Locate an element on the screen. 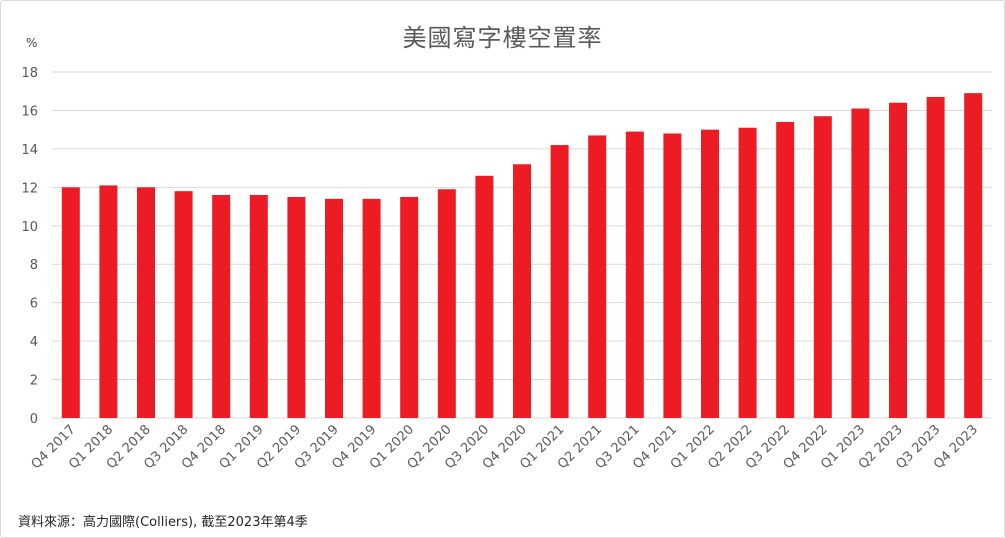 This screenshot has height=538, width=1005. y-tick-label: 0 is located at coordinates (34, 419).